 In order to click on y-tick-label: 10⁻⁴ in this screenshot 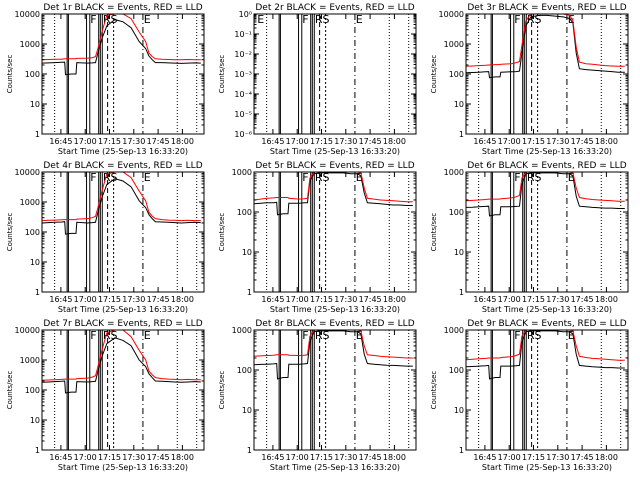, I will do `click(243, 94)`.